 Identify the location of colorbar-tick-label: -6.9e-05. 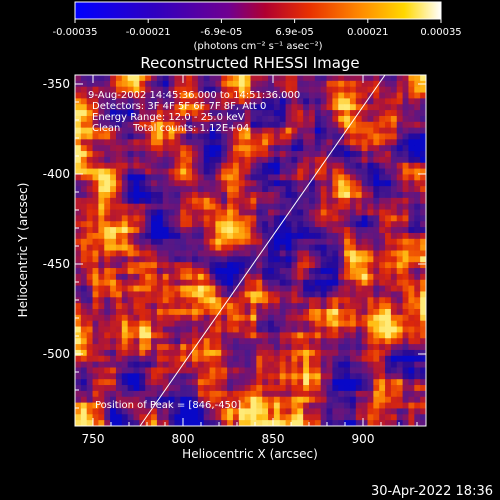
(221, 32).